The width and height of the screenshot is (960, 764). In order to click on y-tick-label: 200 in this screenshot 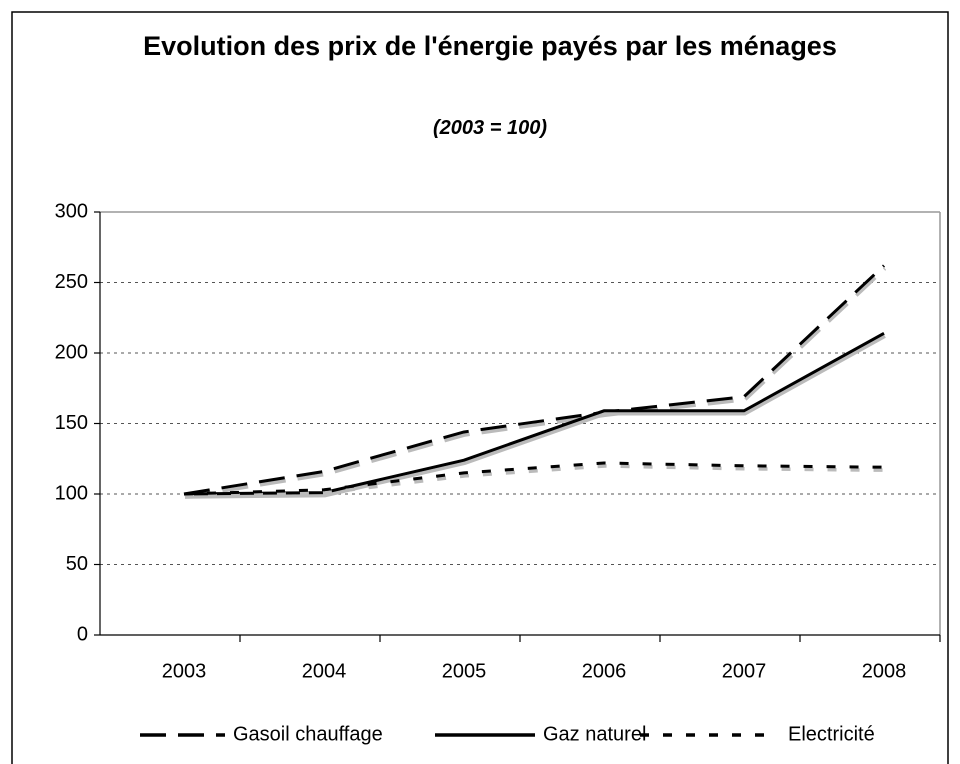, I will do `click(71, 352)`.